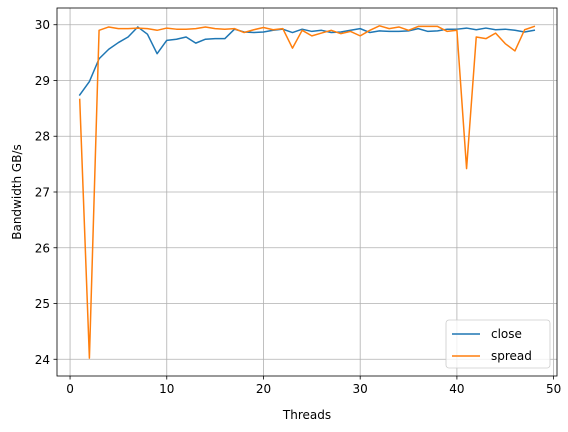 The height and width of the screenshot is (432, 568). I want to click on y-tick-label: 24, so click(42, 360).